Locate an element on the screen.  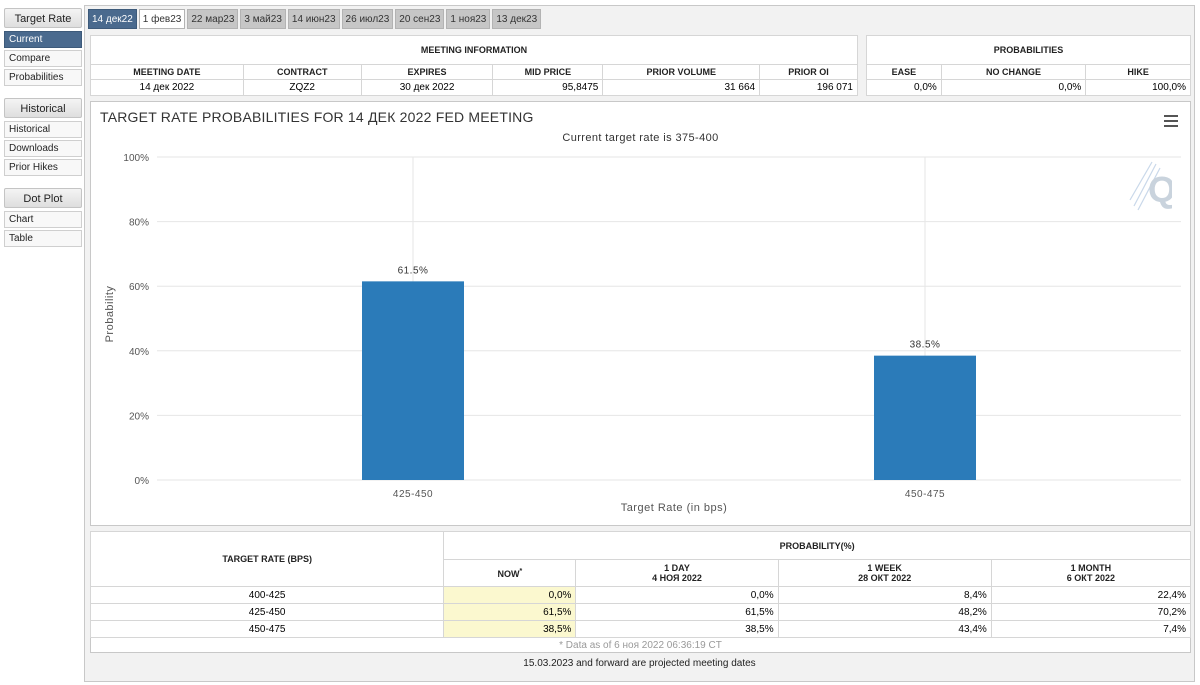
tab-meeting: 14 июн23 is located at coordinates (313, 19).